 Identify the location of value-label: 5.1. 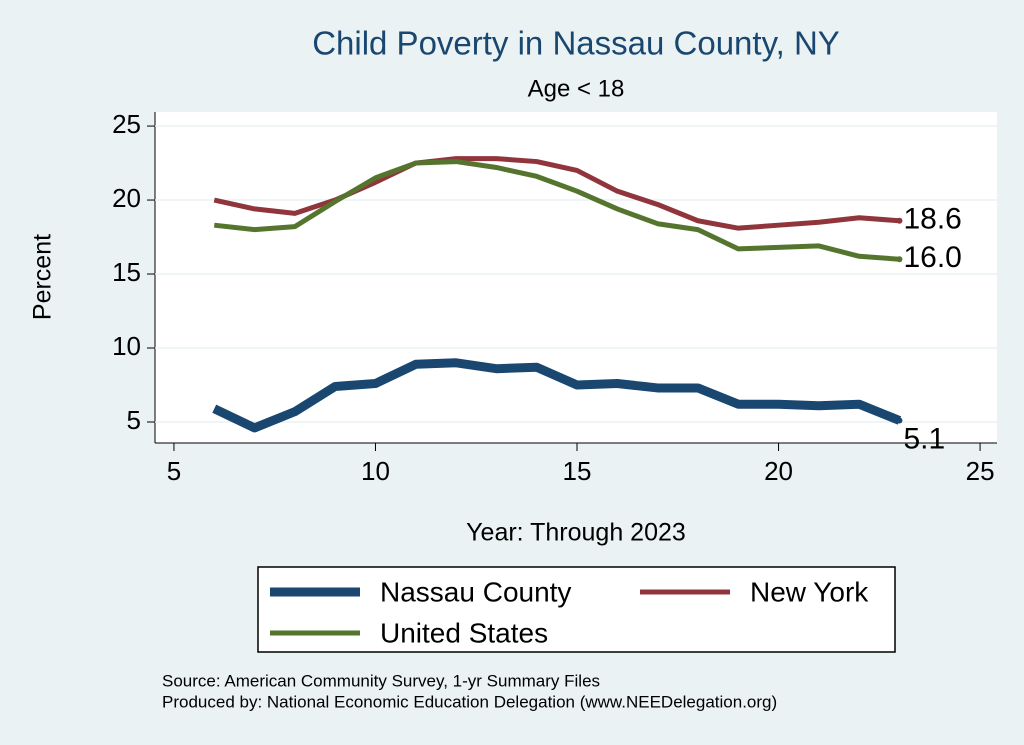
(924, 438).